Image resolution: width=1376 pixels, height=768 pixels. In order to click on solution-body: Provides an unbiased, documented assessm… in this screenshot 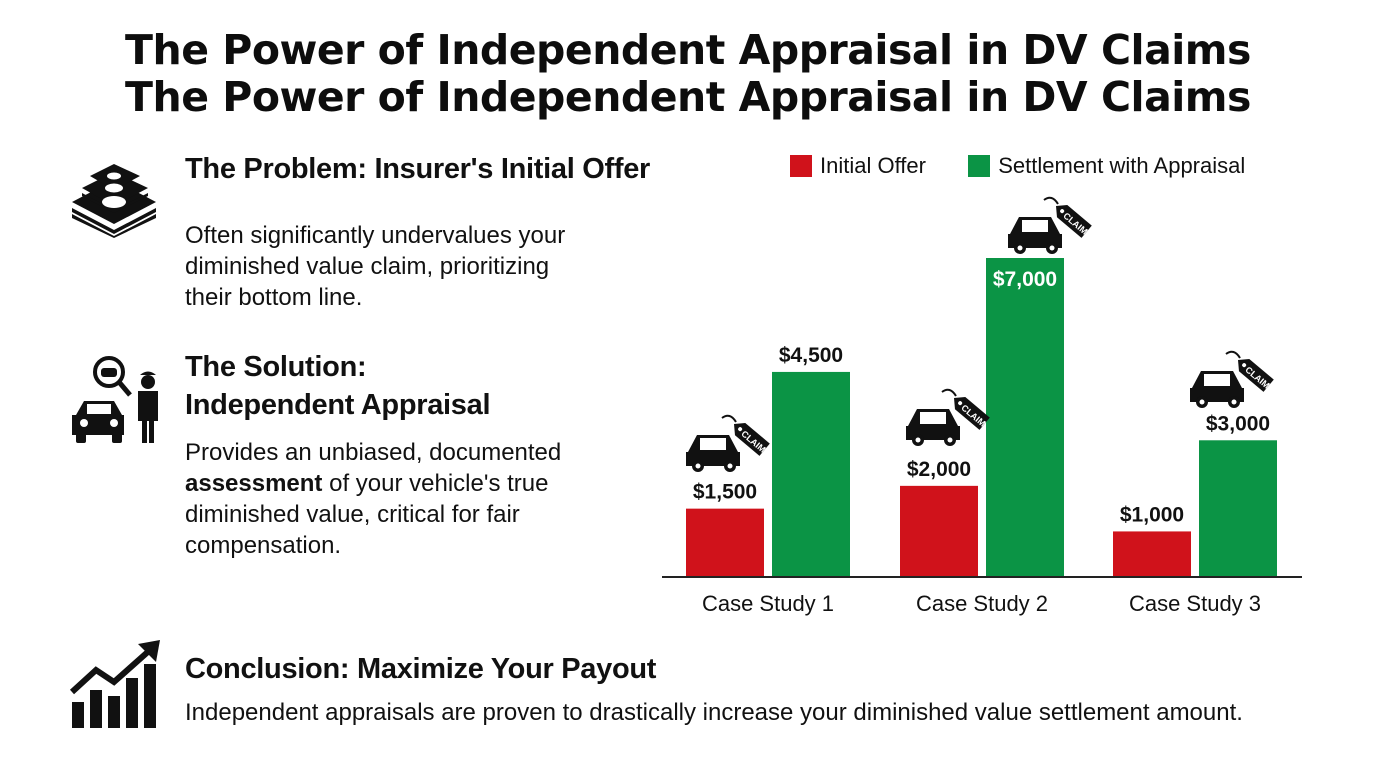, I will do `click(390, 499)`.